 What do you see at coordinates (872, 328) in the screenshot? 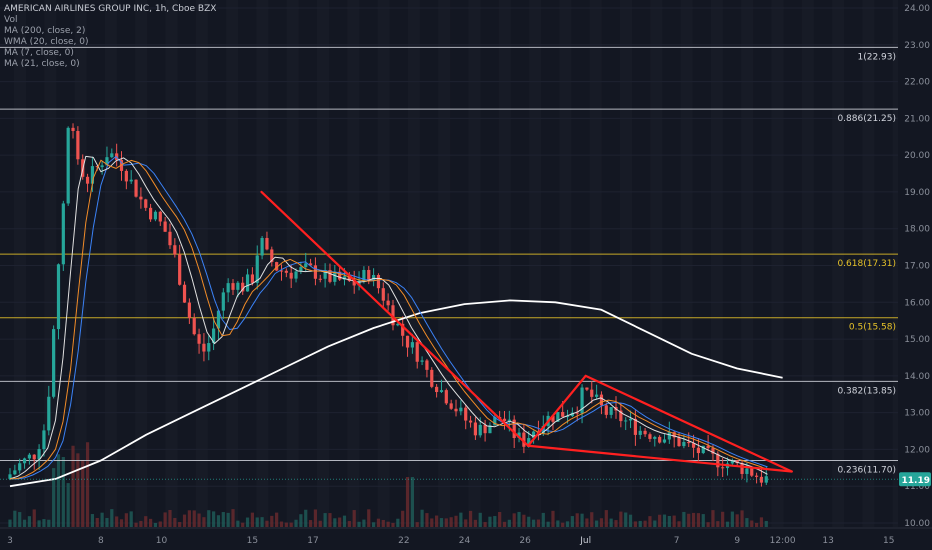
I see `fib-label: 0.5(15.58)` at bounding box center [872, 328].